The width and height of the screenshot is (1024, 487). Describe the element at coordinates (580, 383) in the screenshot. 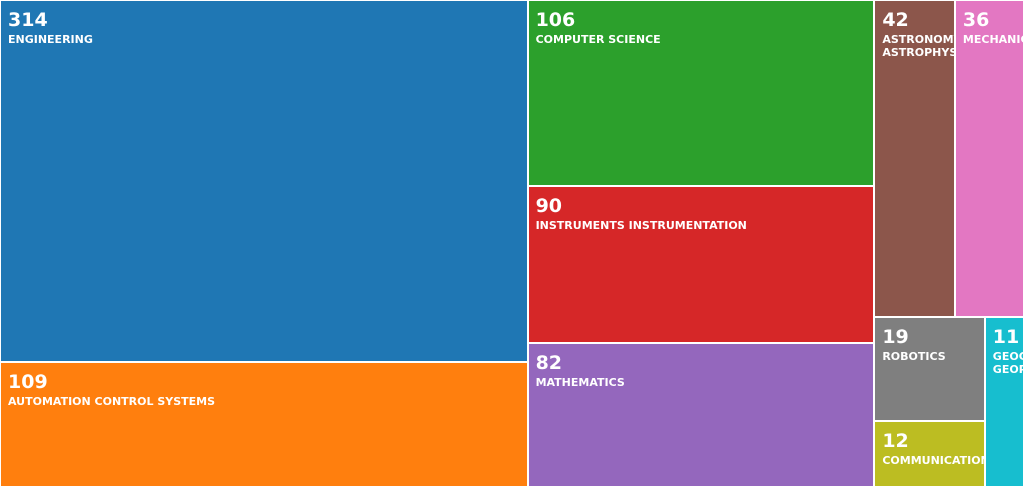

I see `tile-label: MATHEMATICS` at that location.